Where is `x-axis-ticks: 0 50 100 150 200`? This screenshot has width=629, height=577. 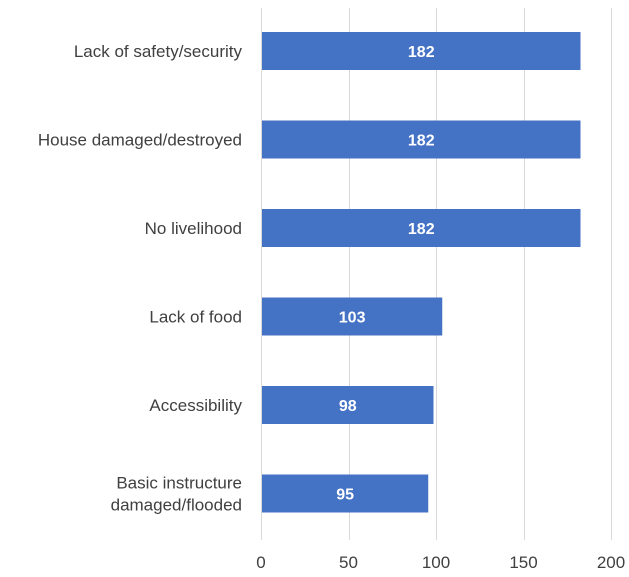 x-axis-ticks: 0 50 100 150 200 is located at coordinates (440, 562).